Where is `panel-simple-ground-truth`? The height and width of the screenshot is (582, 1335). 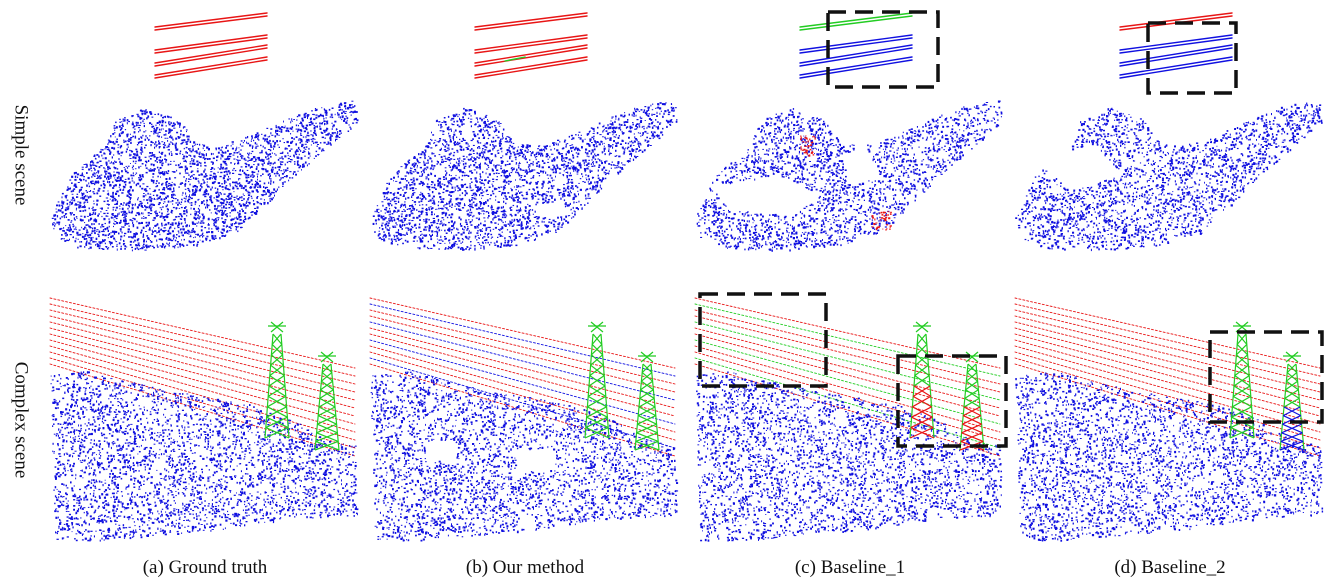
panel-simple-ground-truth is located at coordinates (205, 130).